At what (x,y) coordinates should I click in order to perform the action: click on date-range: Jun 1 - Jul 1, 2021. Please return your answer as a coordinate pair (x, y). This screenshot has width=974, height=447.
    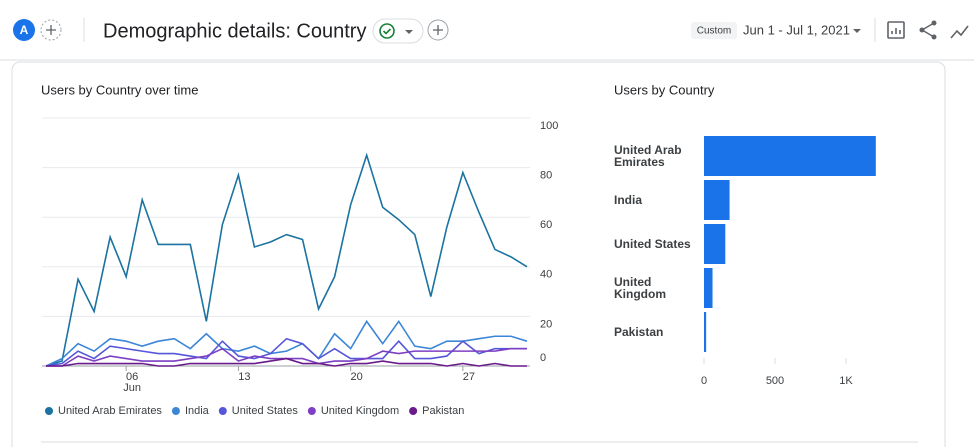
    Looking at the image, I should click on (796, 29).